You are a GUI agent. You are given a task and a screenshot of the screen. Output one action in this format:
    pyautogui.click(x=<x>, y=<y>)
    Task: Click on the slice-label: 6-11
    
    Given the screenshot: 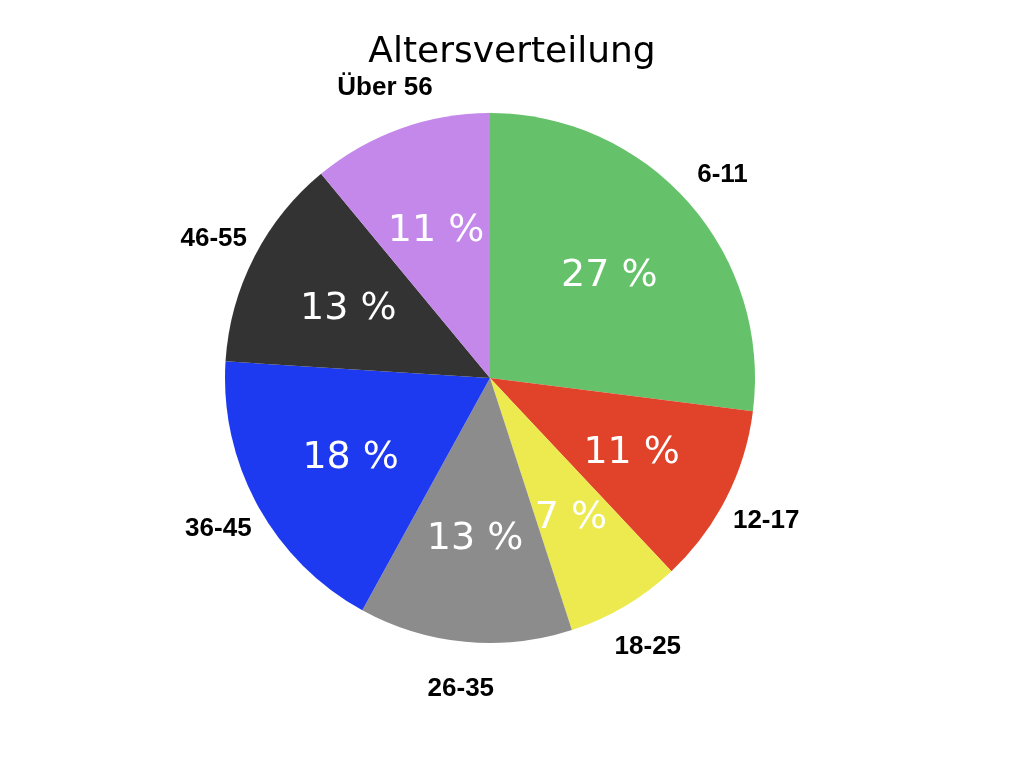 What is the action you would take?
    pyautogui.click(x=722, y=172)
    